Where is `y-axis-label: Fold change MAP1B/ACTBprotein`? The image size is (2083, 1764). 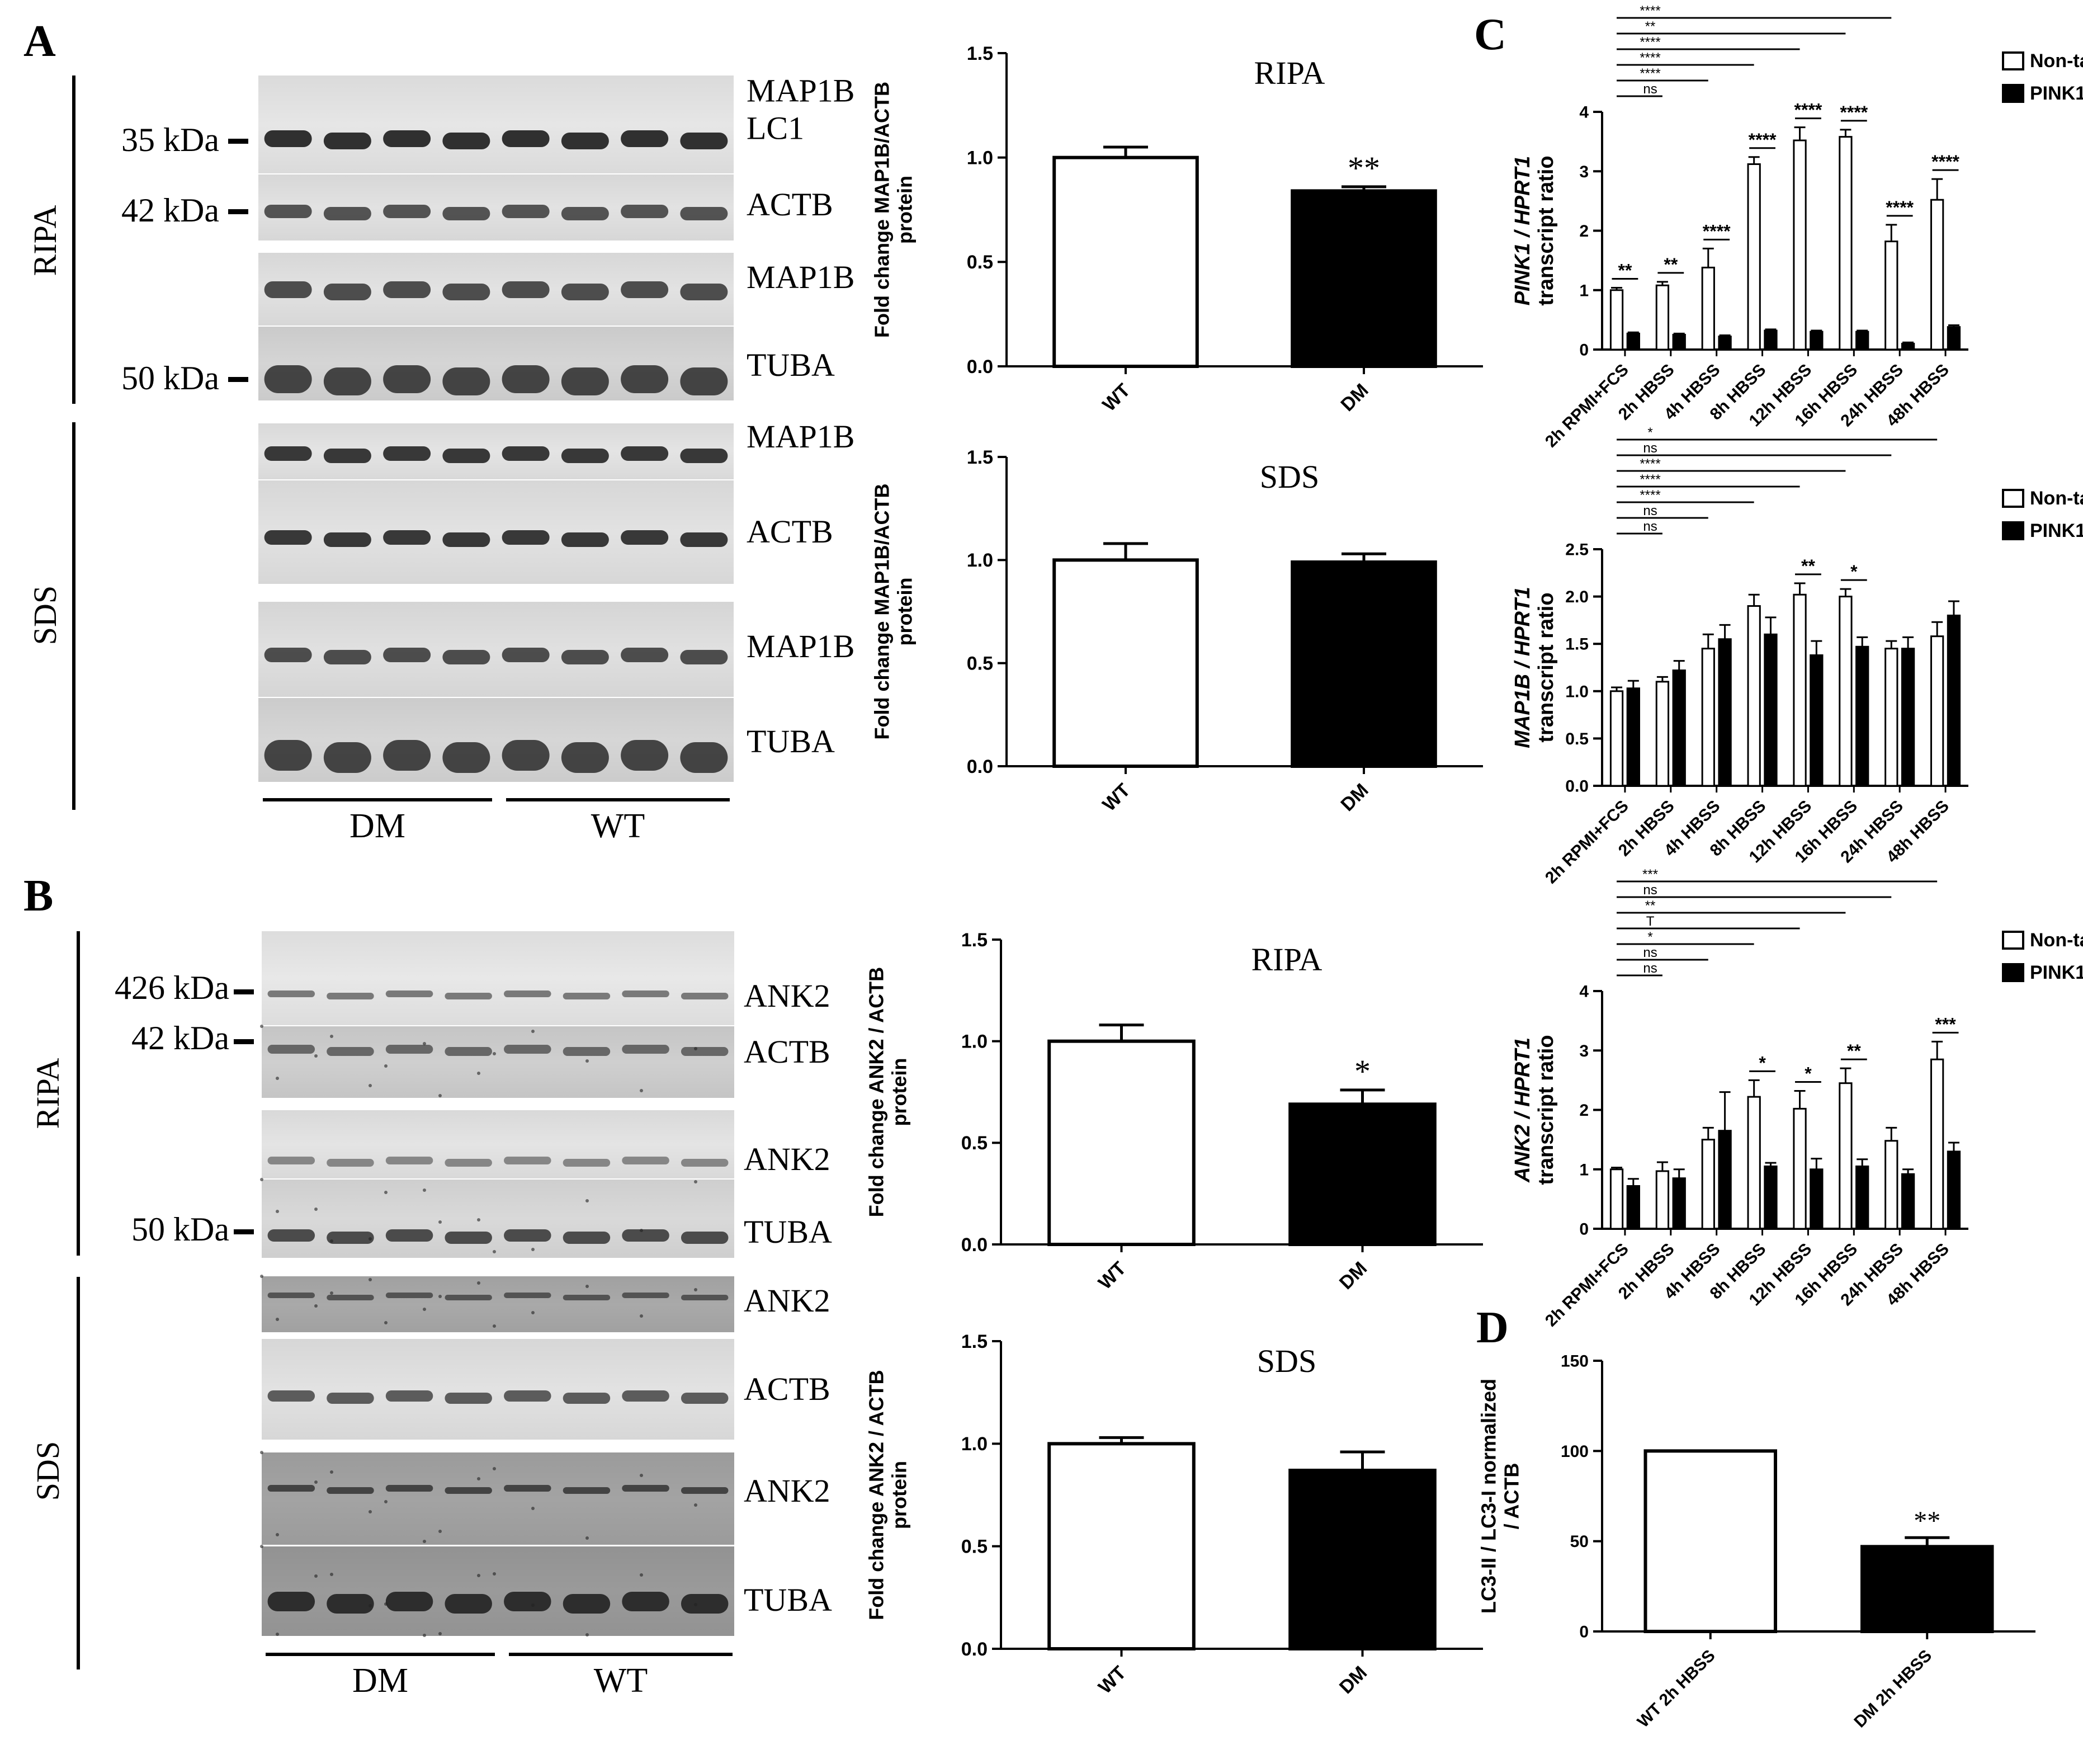 y-axis-label: Fold change MAP1B/ACTBprotein is located at coordinates (893, 210).